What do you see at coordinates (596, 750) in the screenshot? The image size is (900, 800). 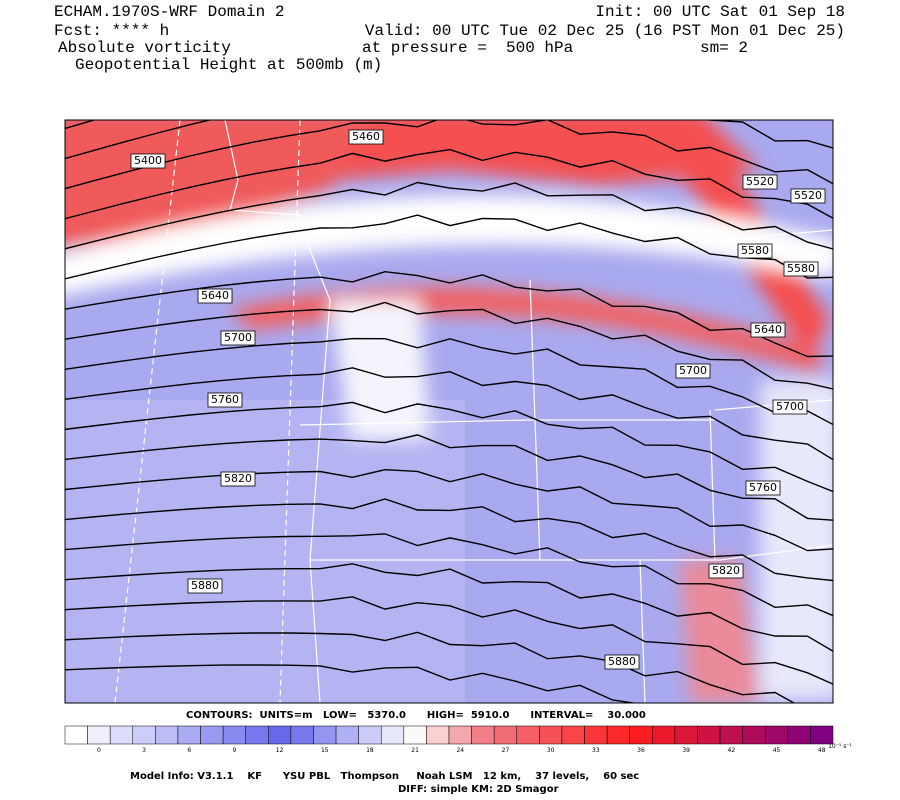 I see `colorbar-label: 33` at bounding box center [596, 750].